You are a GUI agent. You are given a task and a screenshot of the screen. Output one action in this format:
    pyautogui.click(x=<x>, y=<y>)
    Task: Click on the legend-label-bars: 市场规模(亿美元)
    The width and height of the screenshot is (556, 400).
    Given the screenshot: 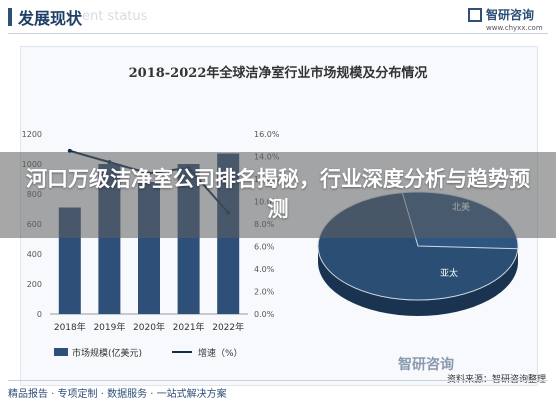 What is the action you would take?
    pyautogui.click(x=107, y=353)
    